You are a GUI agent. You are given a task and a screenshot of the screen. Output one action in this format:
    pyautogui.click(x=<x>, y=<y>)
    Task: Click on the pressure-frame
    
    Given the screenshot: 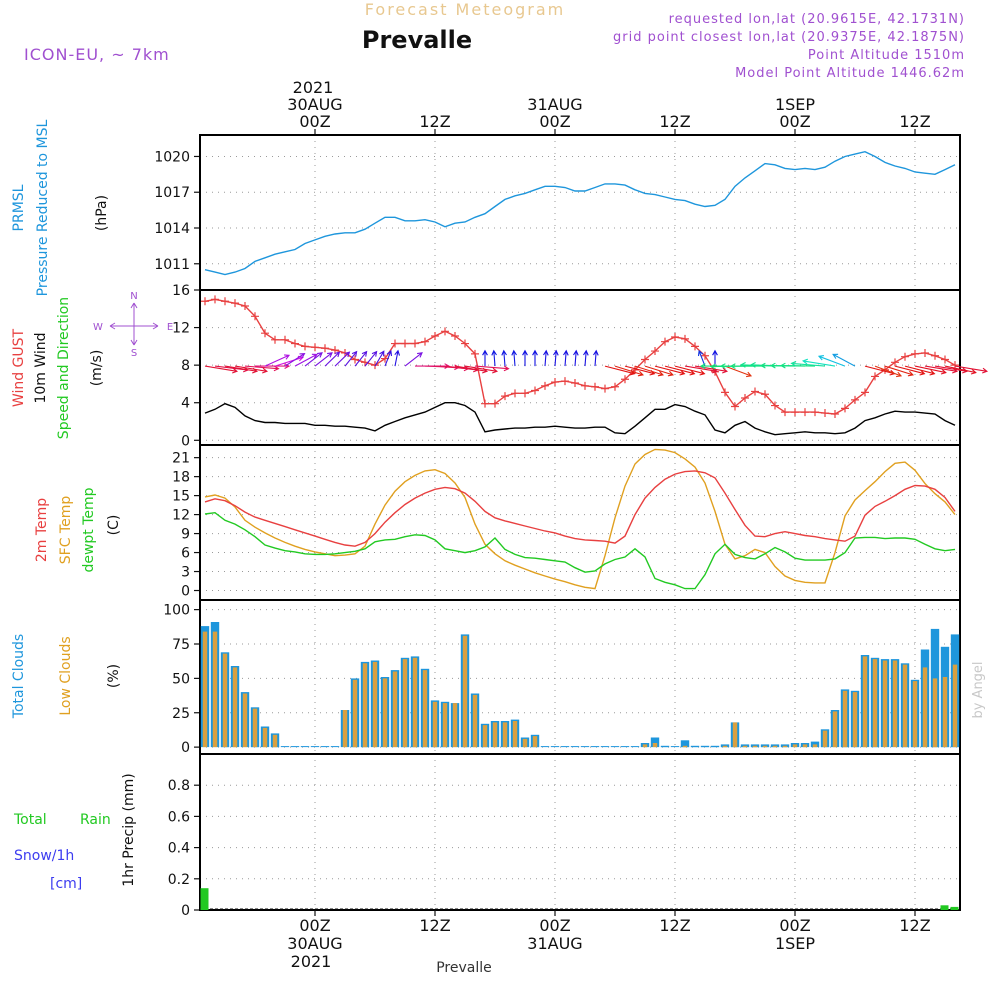 What is the action you would take?
    pyautogui.click(x=580, y=212)
    